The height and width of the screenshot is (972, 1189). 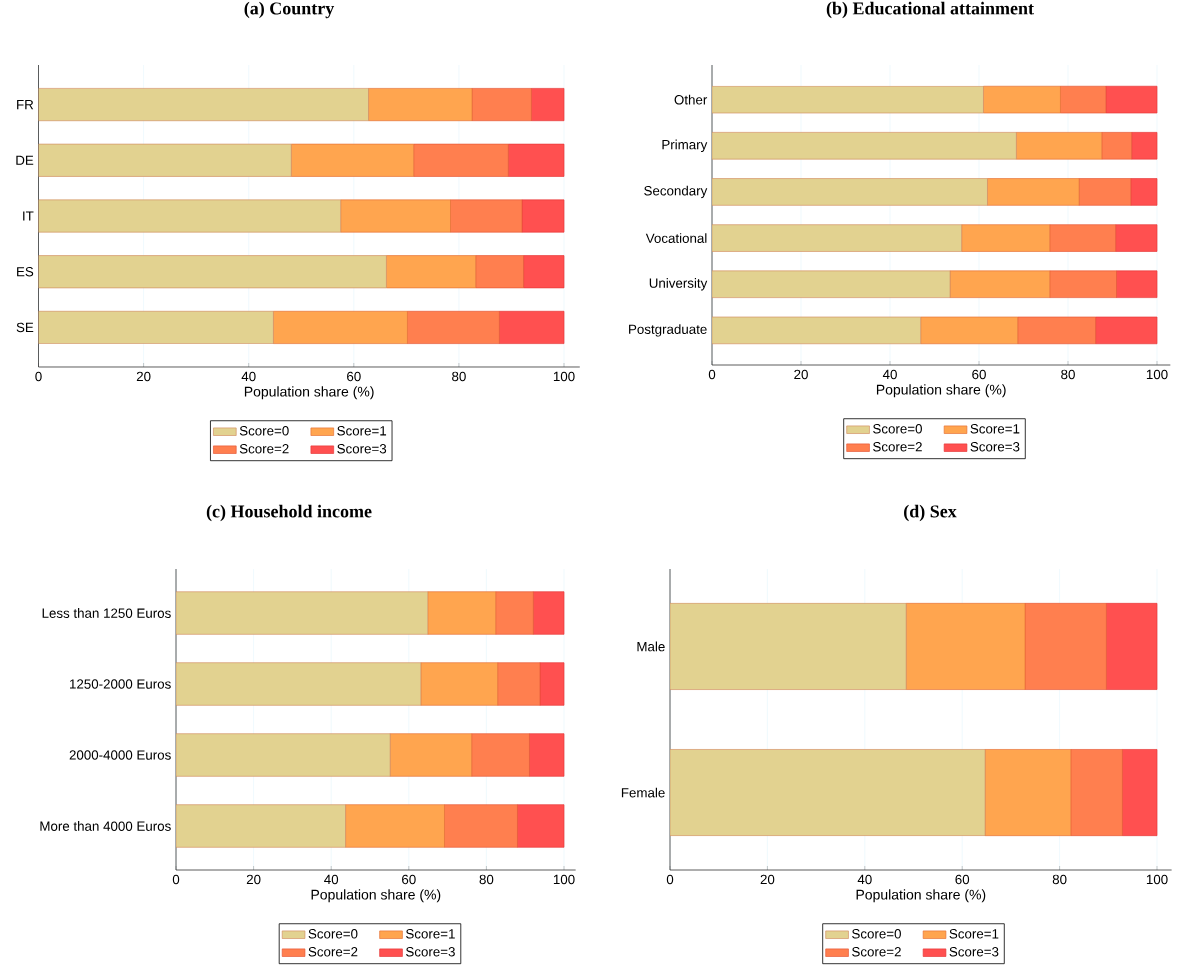 What do you see at coordinates (25, 160) in the screenshot?
I see `y-tick-label: DE` at bounding box center [25, 160].